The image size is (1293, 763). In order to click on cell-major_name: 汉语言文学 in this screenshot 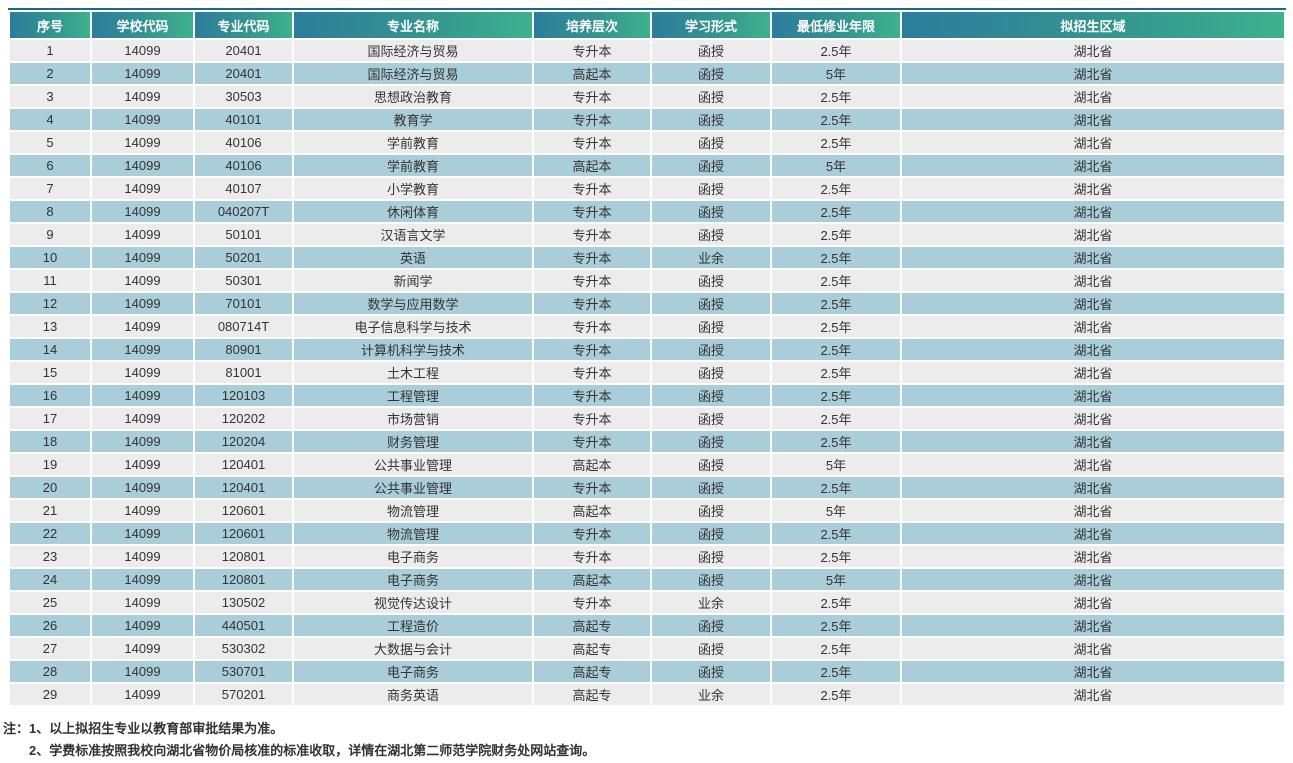, I will do `click(413, 234)`.